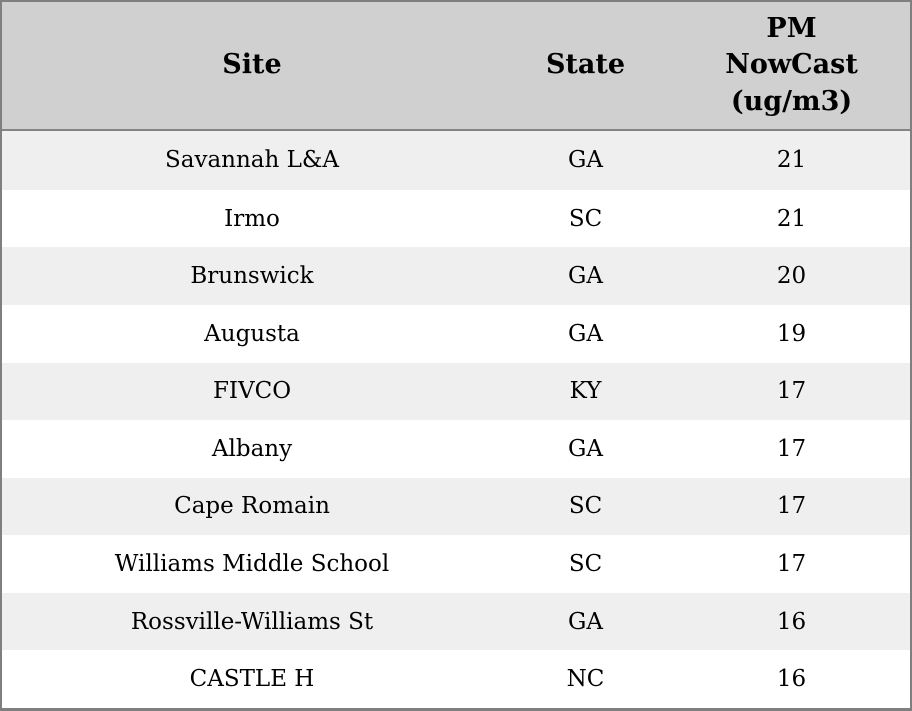 This screenshot has height=711, width=912. Describe the element at coordinates (456, 621) in the screenshot. I see `table-row: Rossville-Williams St GA 16` at that location.